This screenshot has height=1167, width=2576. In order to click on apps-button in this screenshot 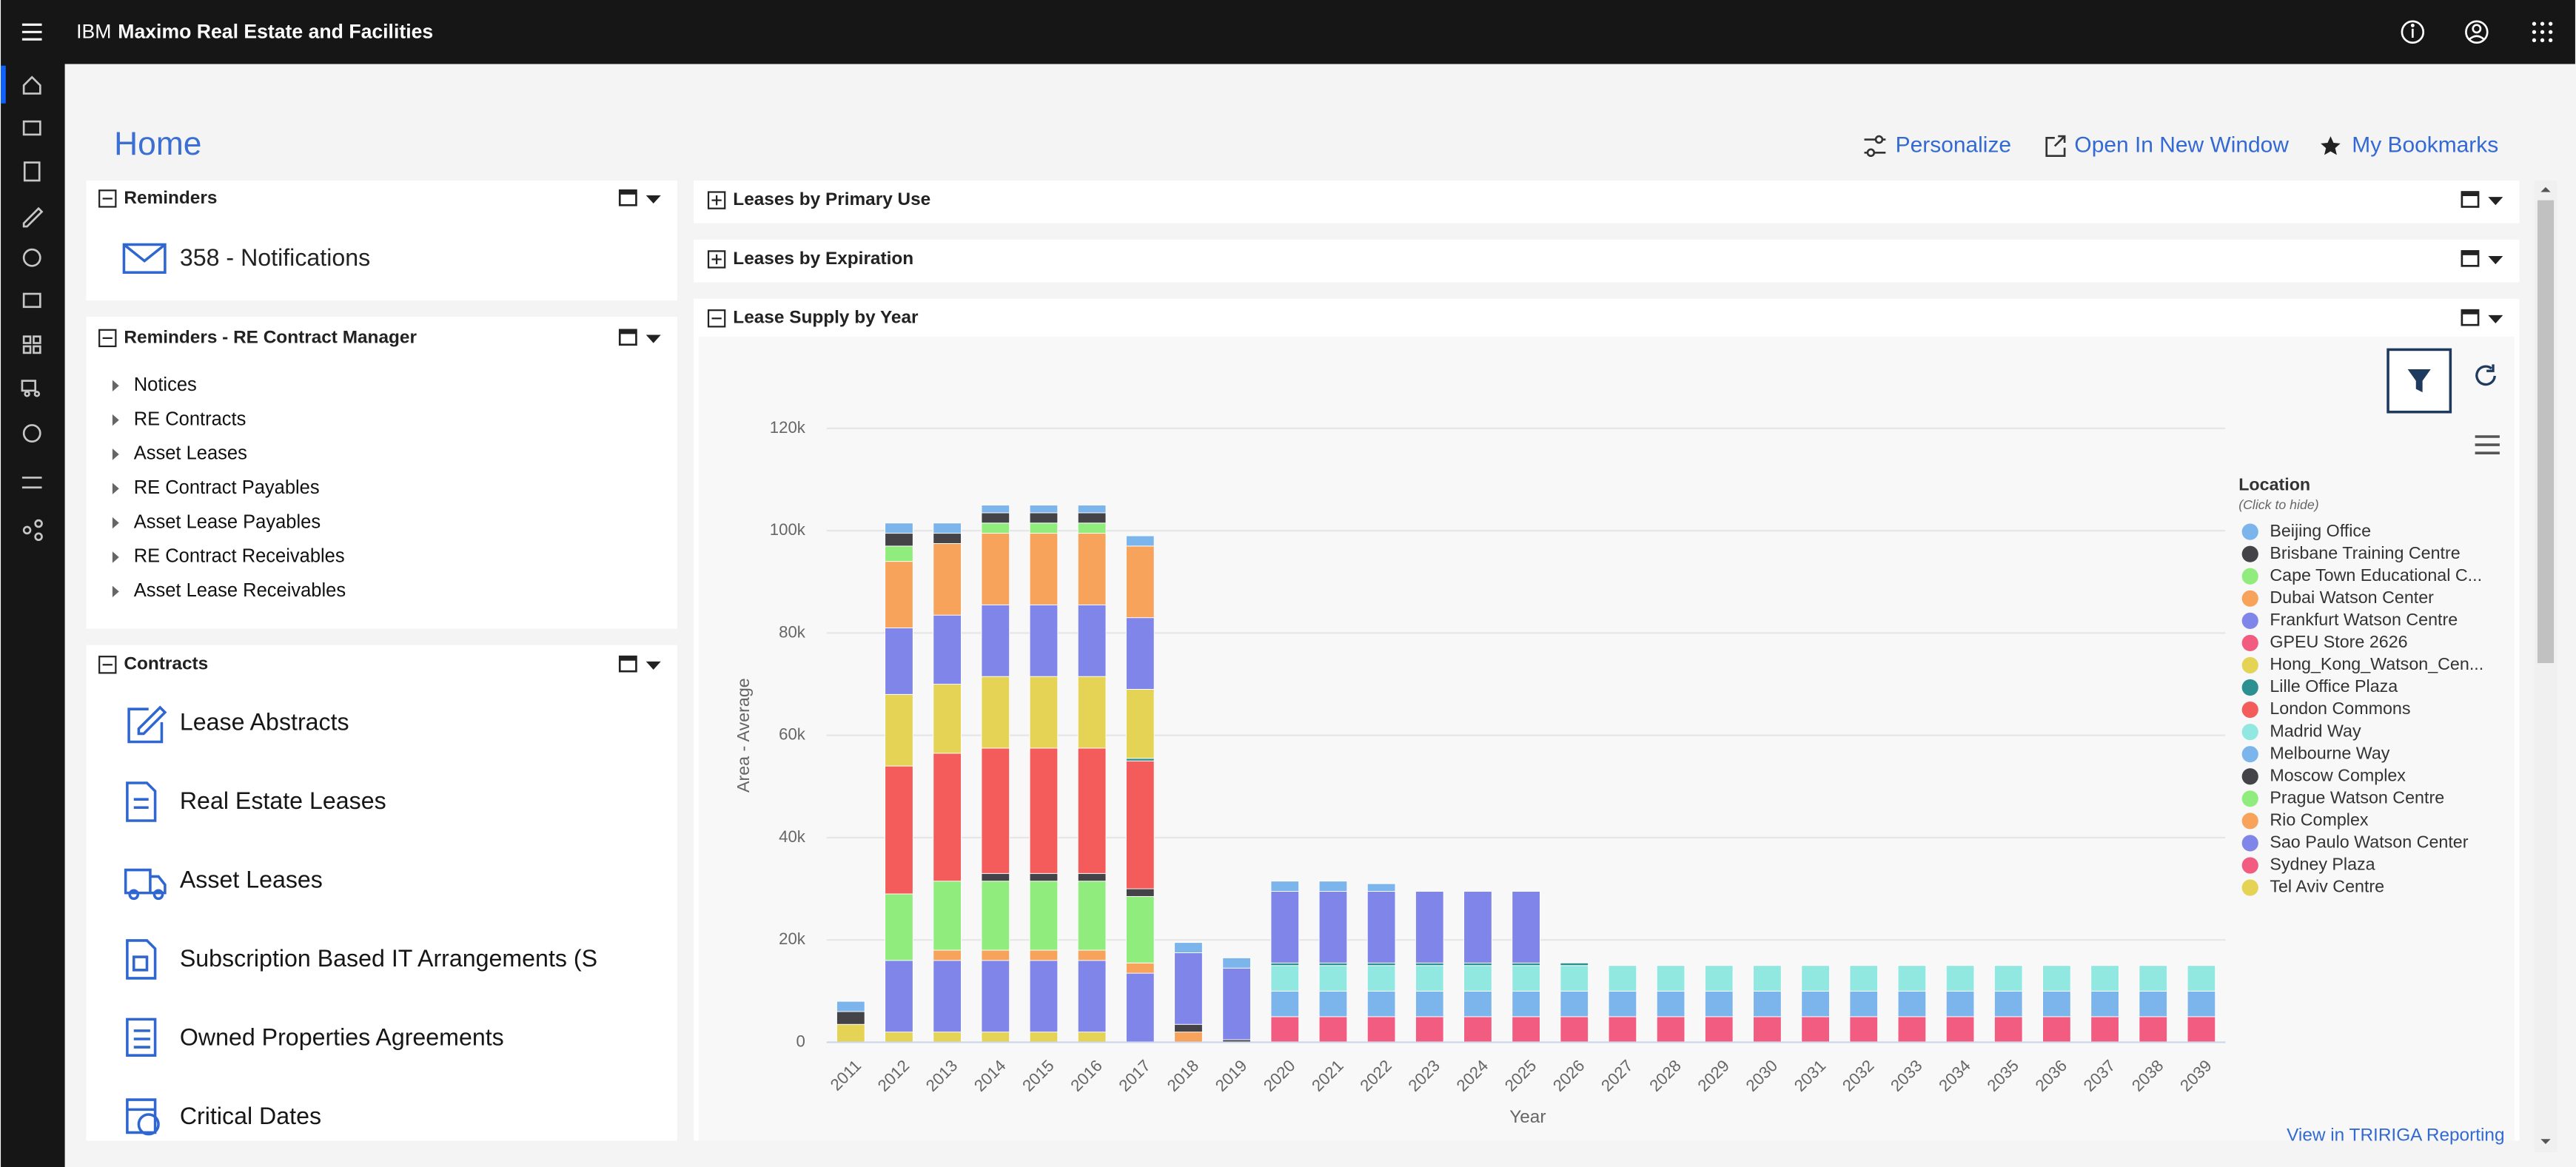, I will do `click(2542, 32)`.